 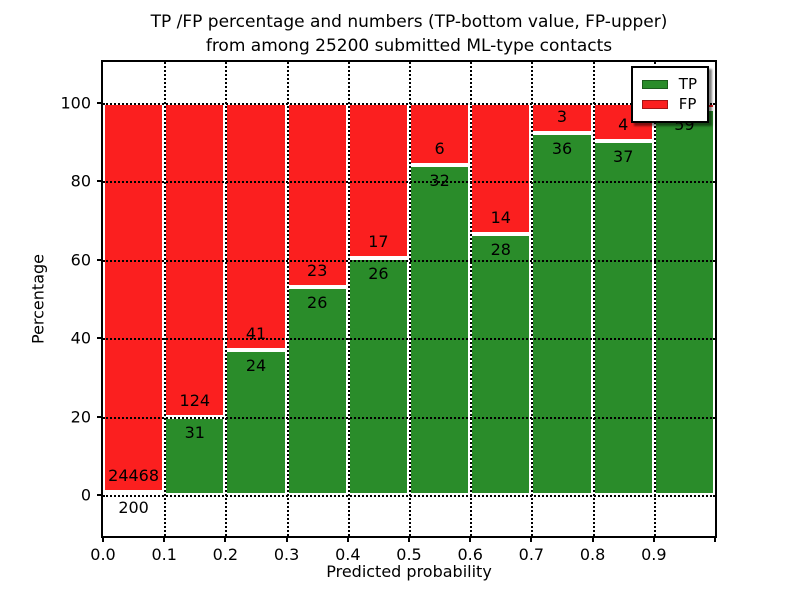 What do you see at coordinates (80, 181) in the screenshot?
I see `y-tick-label: 80` at bounding box center [80, 181].